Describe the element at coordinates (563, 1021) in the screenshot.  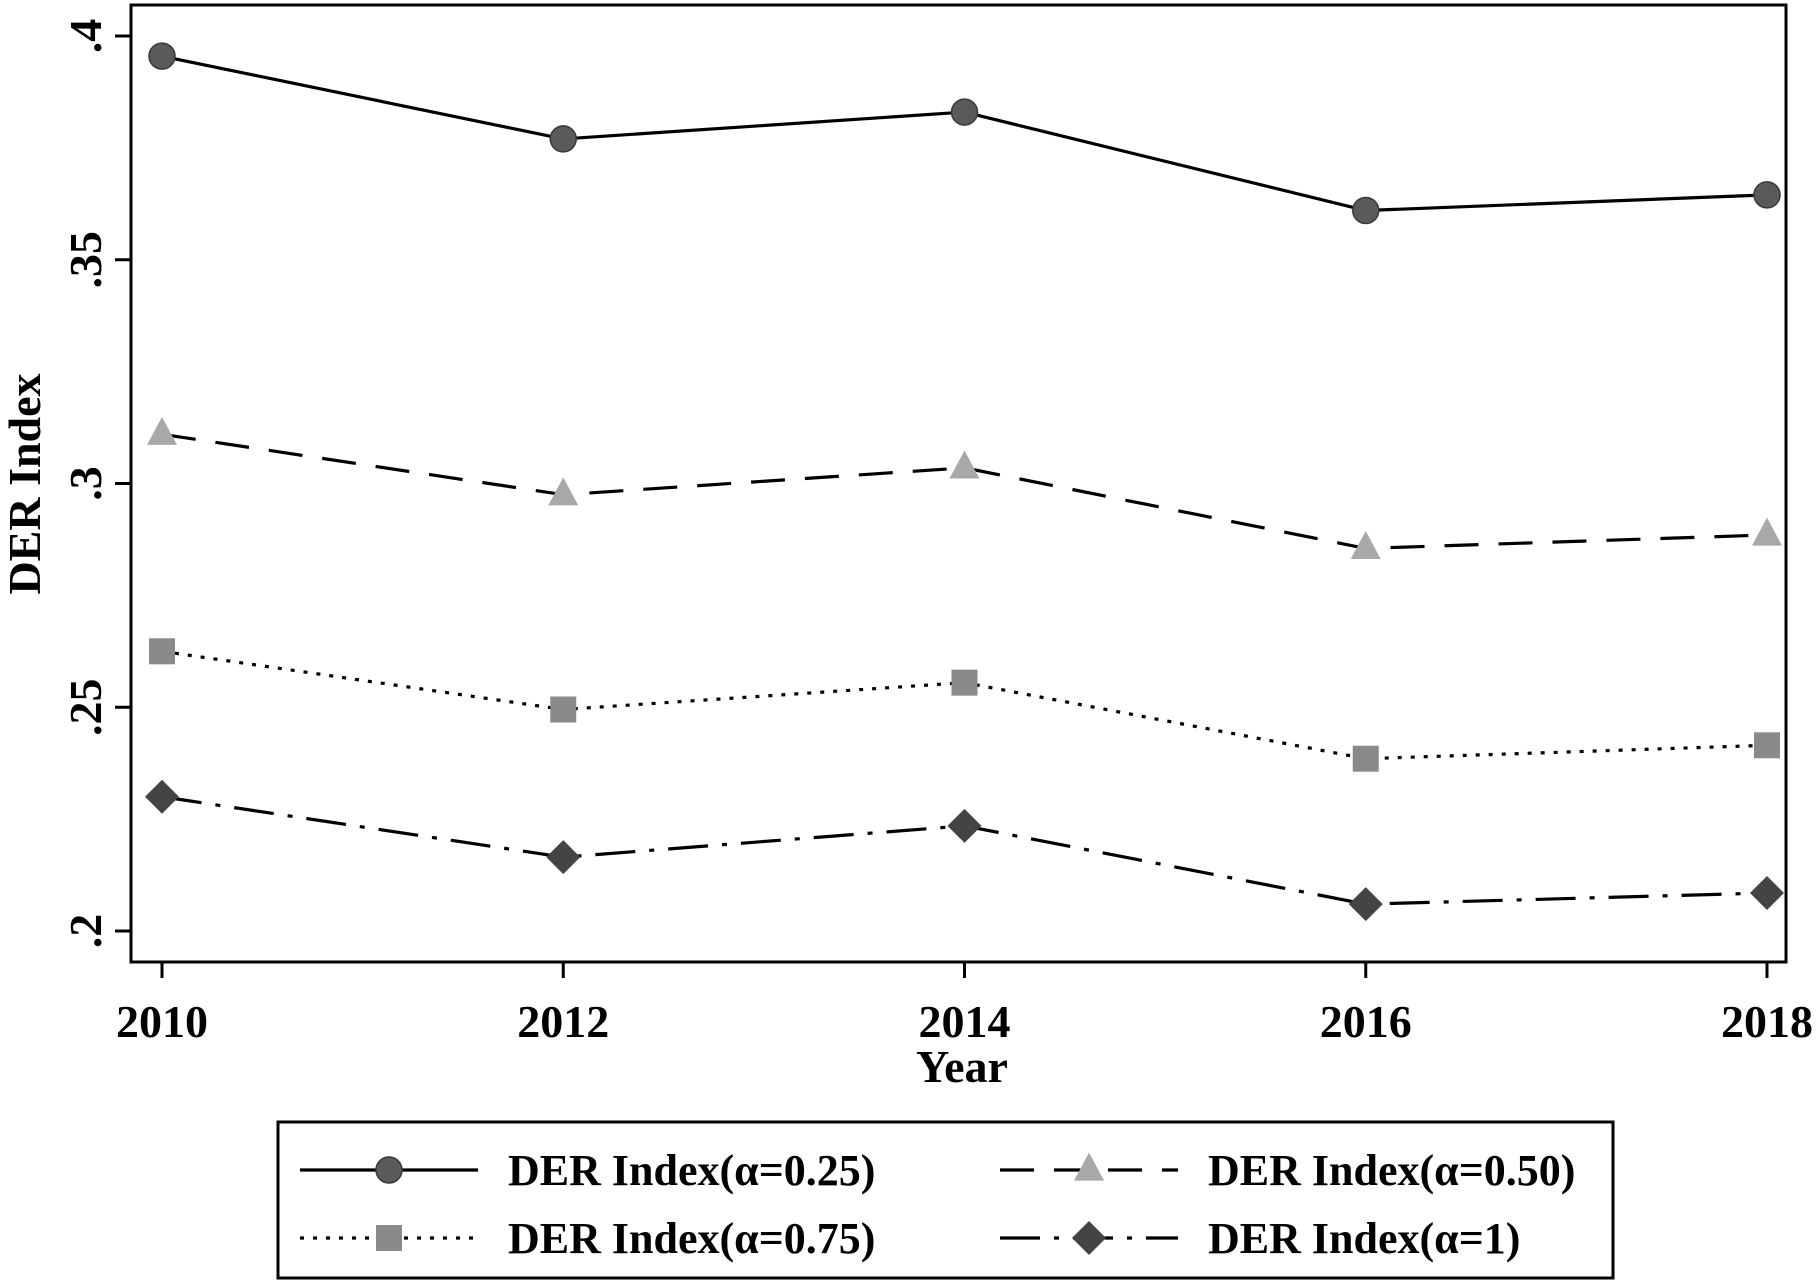
I see `x-tick-label: 2012` at that location.